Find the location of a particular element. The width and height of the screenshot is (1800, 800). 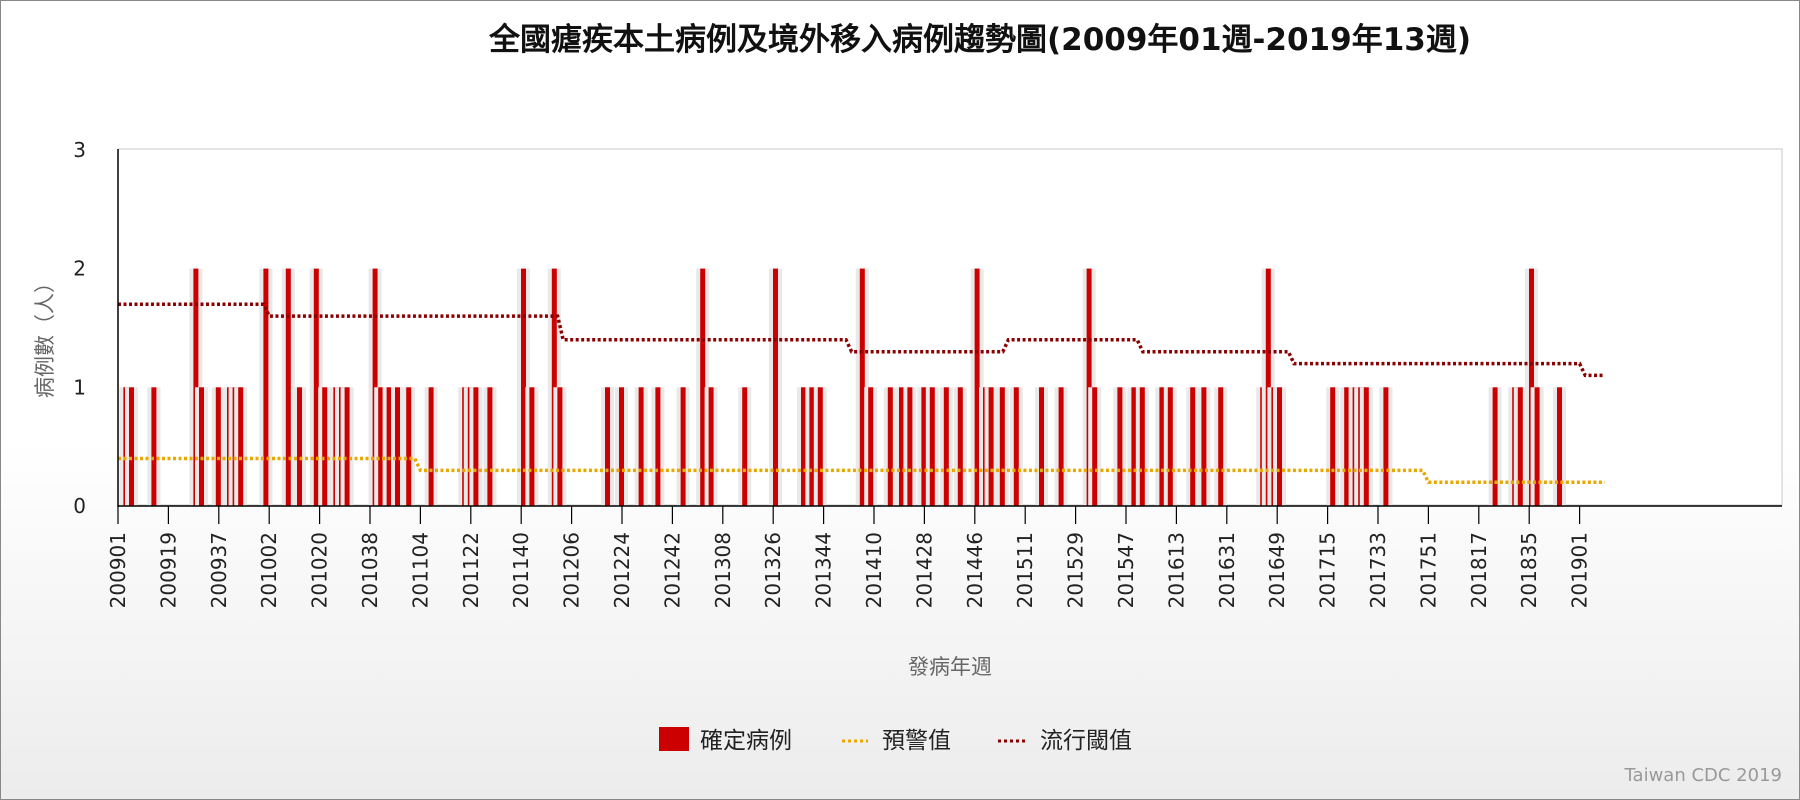

y-tick-label: 0 is located at coordinates (79, 506).